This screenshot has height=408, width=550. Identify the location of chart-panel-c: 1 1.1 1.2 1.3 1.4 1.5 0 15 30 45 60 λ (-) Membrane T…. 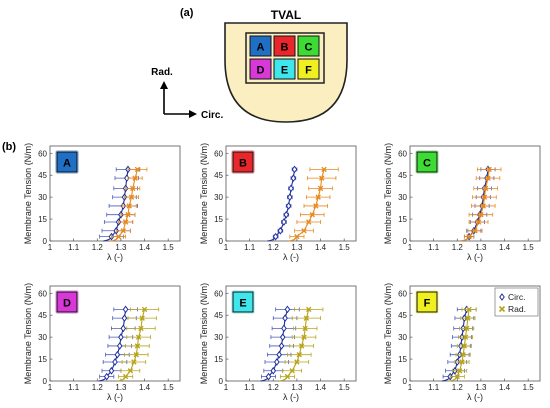
(462, 202).